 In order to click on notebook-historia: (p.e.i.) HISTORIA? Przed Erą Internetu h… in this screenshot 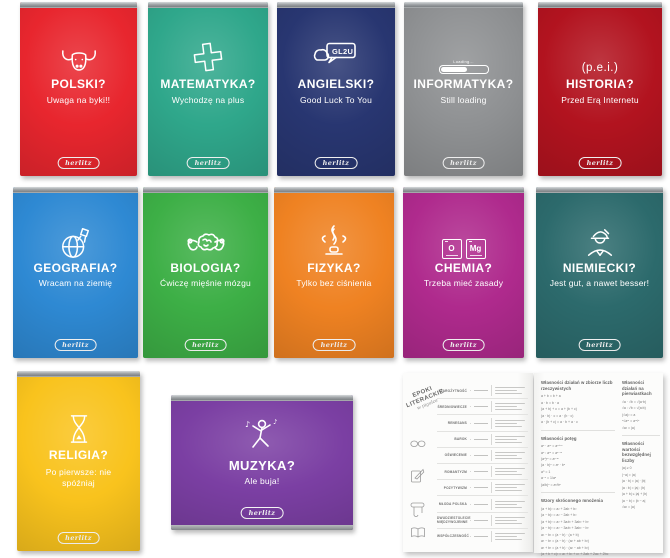, I will do `click(600, 89)`.